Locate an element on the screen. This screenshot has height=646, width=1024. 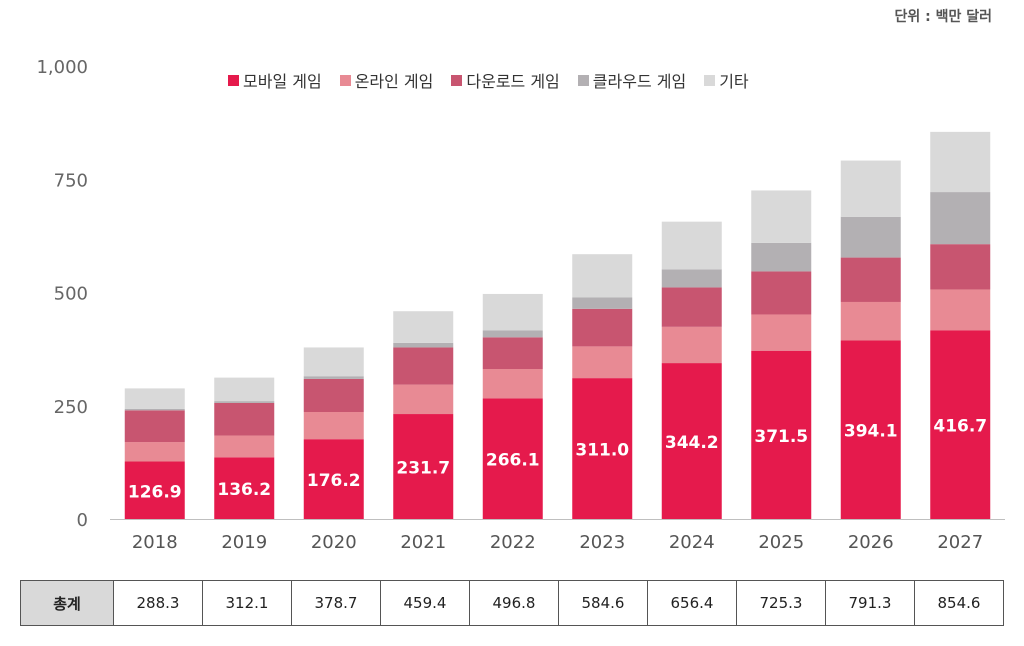
data-label: 311.0 is located at coordinates (602, 451).